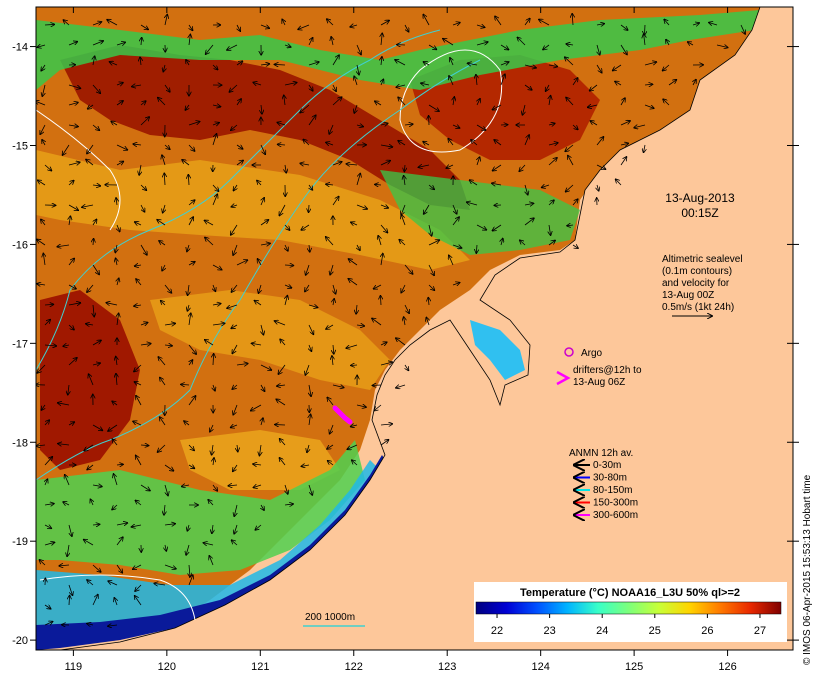  What do you see at coordinates (615, 503) in the screenshot?
I see `anmn-item-label: 150-300m` at bounding box center [615, 503].